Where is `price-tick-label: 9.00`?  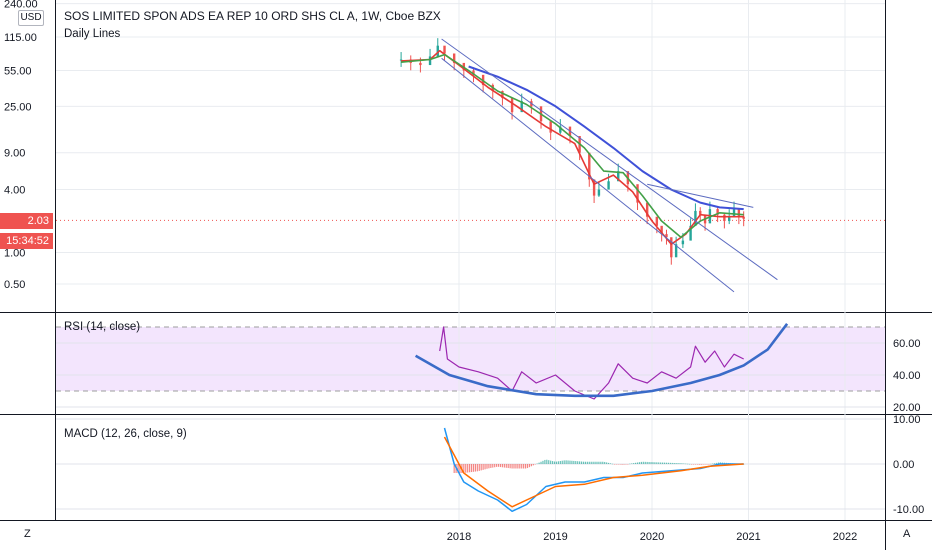
price-tick-label: 9.00 is located at coordinates (14, 154).